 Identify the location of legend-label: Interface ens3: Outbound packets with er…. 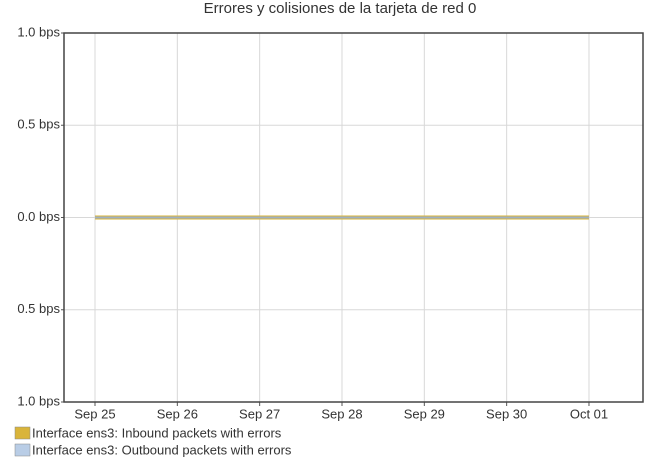
(162, 449).